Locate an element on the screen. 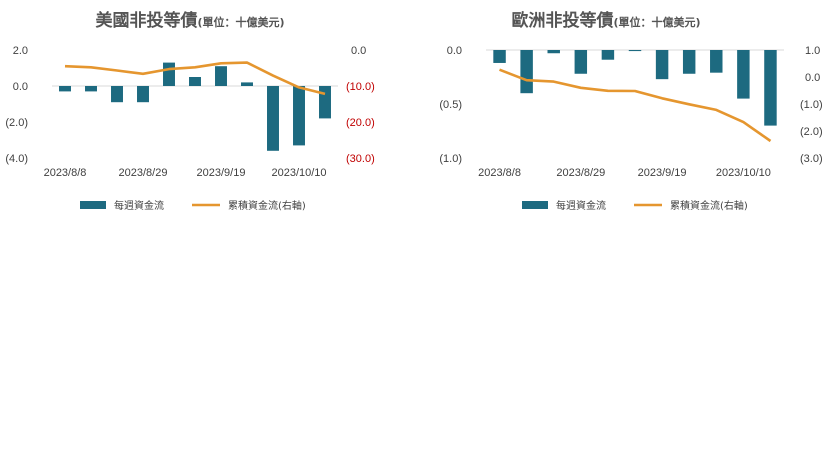  y-left-tick-label: (1.0) is located at coordinates (450, 159).